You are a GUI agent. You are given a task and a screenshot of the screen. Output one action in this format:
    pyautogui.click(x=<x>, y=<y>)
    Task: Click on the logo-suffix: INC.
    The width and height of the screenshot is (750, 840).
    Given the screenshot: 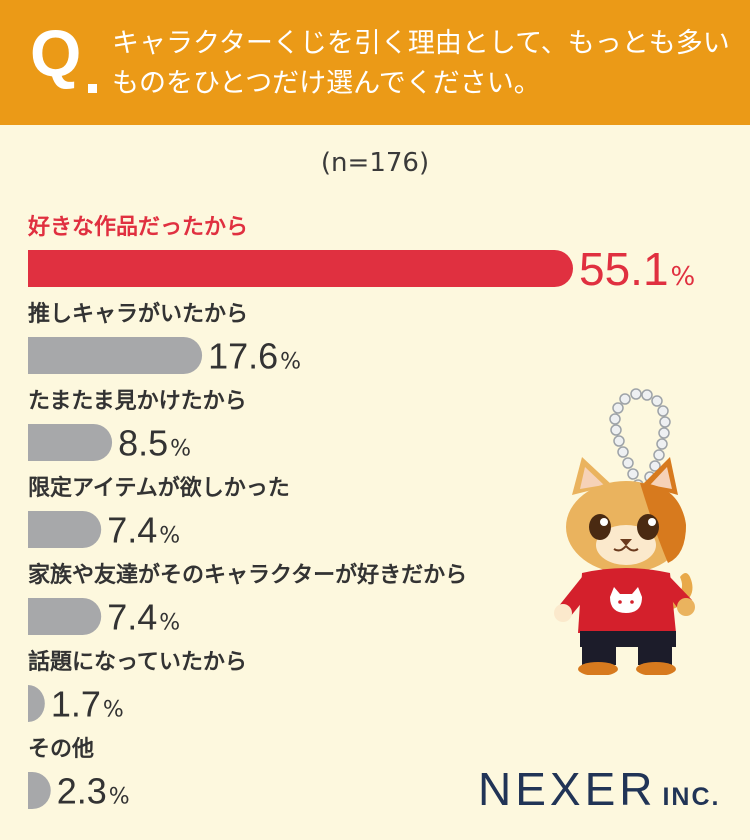 What is the action you would take?
    pyautogui.click(x=691, y=797)
    